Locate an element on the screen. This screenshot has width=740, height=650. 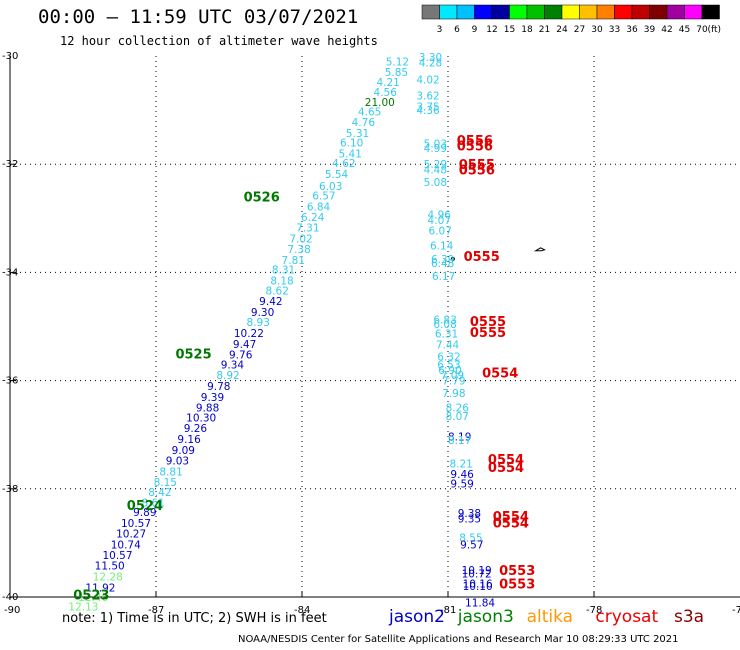
swh-reading: 6.14 is located at coordinates (442, 246).